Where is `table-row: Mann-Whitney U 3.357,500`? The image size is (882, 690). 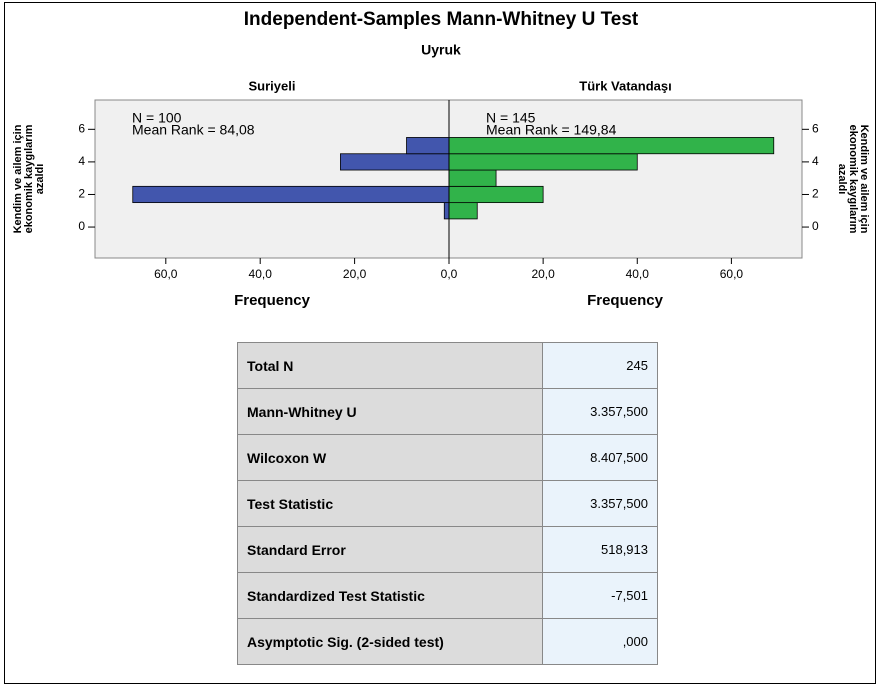 table-row: Mann-Whitney U 3.357,500 is located at coordinates (447, 411).